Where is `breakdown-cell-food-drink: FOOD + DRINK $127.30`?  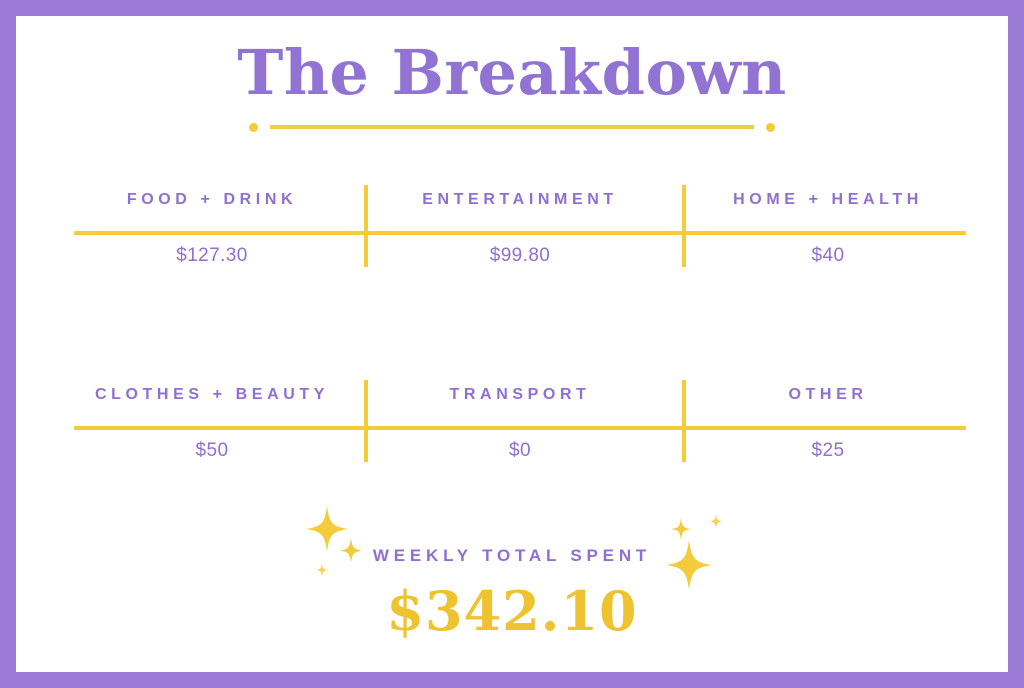 breakdown-cell-food-drink: FOOD + DRINK $127.30 is located at coordinates (212, 226).